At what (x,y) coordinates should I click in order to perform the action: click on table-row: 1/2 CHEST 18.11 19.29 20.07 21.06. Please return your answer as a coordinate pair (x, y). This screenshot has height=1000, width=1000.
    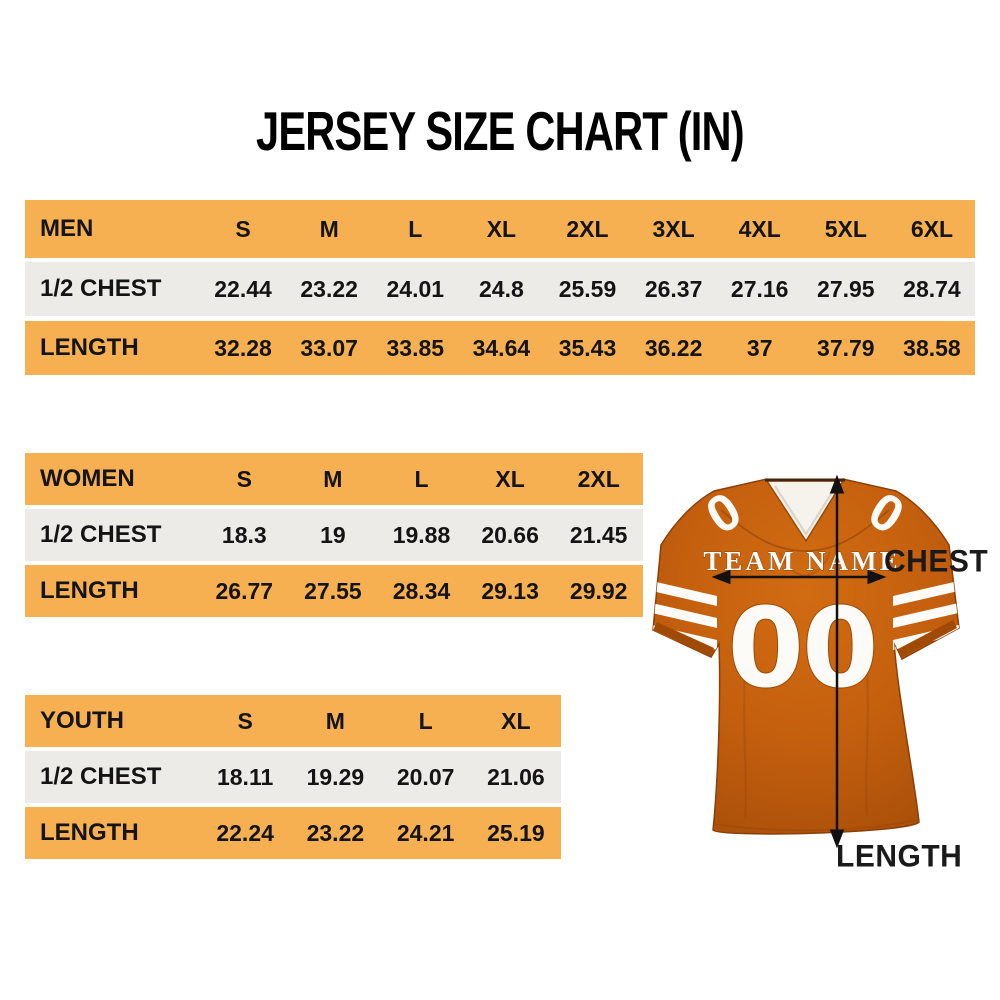
    Looking at the image, I should click on (293, 777).